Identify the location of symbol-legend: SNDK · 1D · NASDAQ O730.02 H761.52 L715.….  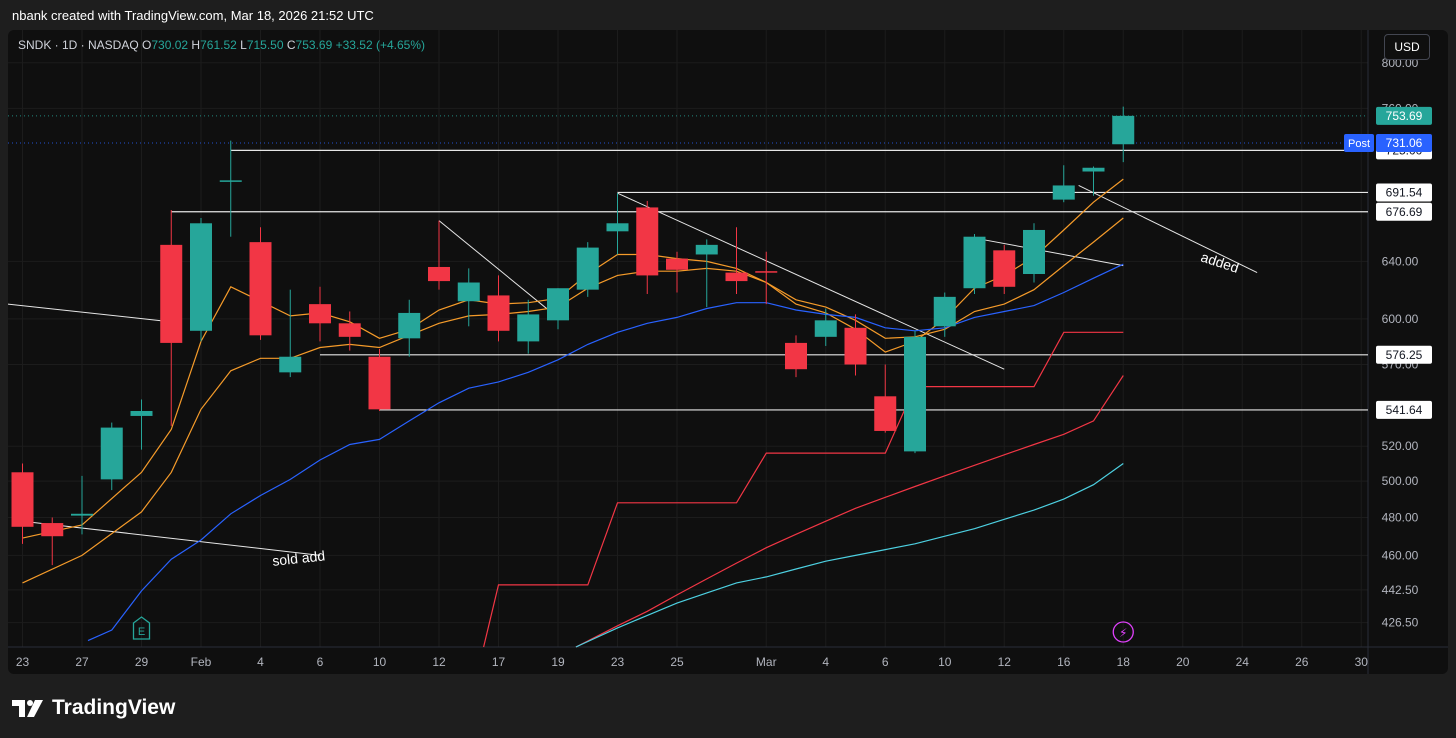
(221, 45).